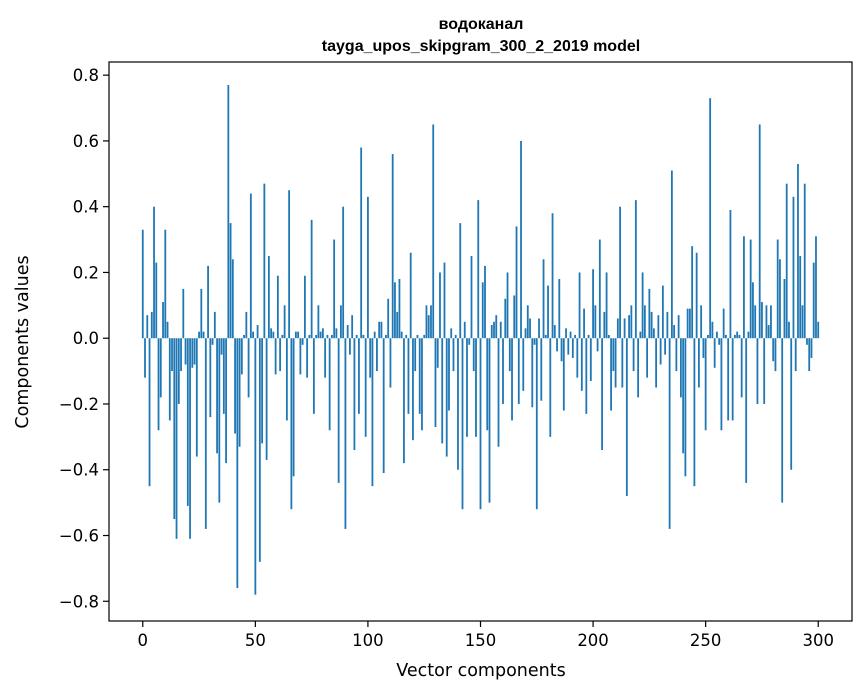 The height and width of the screenshot is (696, 867). I want to click on x-axis-label: Vector components, so click(480, 671).